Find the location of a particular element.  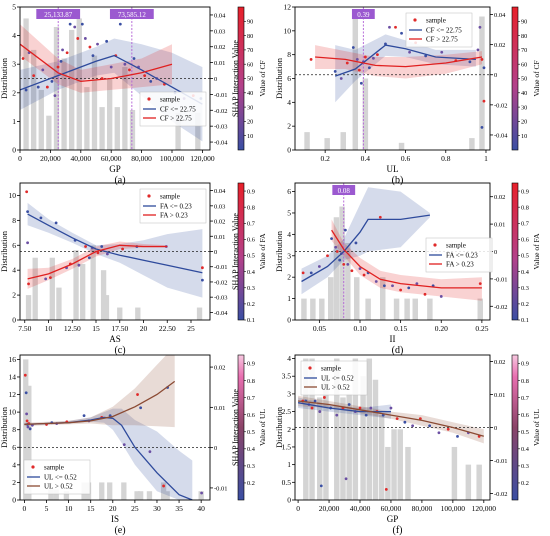

x-axis-label: UL is located at coordinates (393, 169).